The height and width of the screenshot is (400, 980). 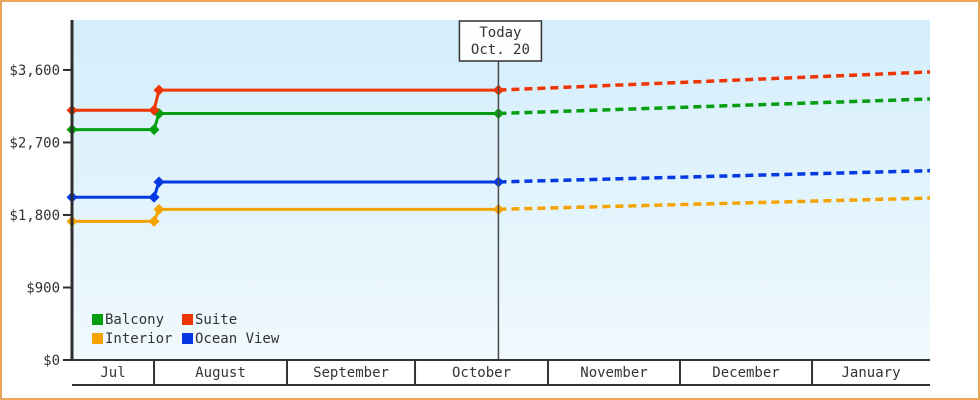 I want to click on series-ocean-view-history-line, so click(x=285, y=189).